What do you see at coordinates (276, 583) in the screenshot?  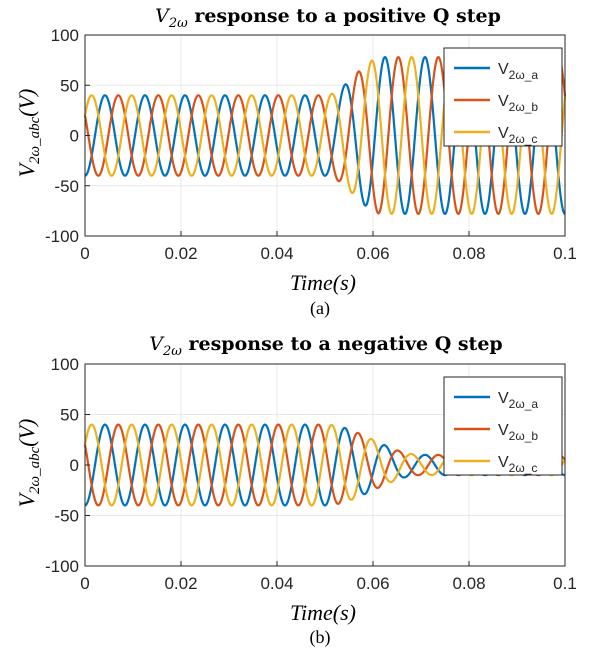 I see `chart-b-xtick-label: 0.04` at bounding box center [276, 583].